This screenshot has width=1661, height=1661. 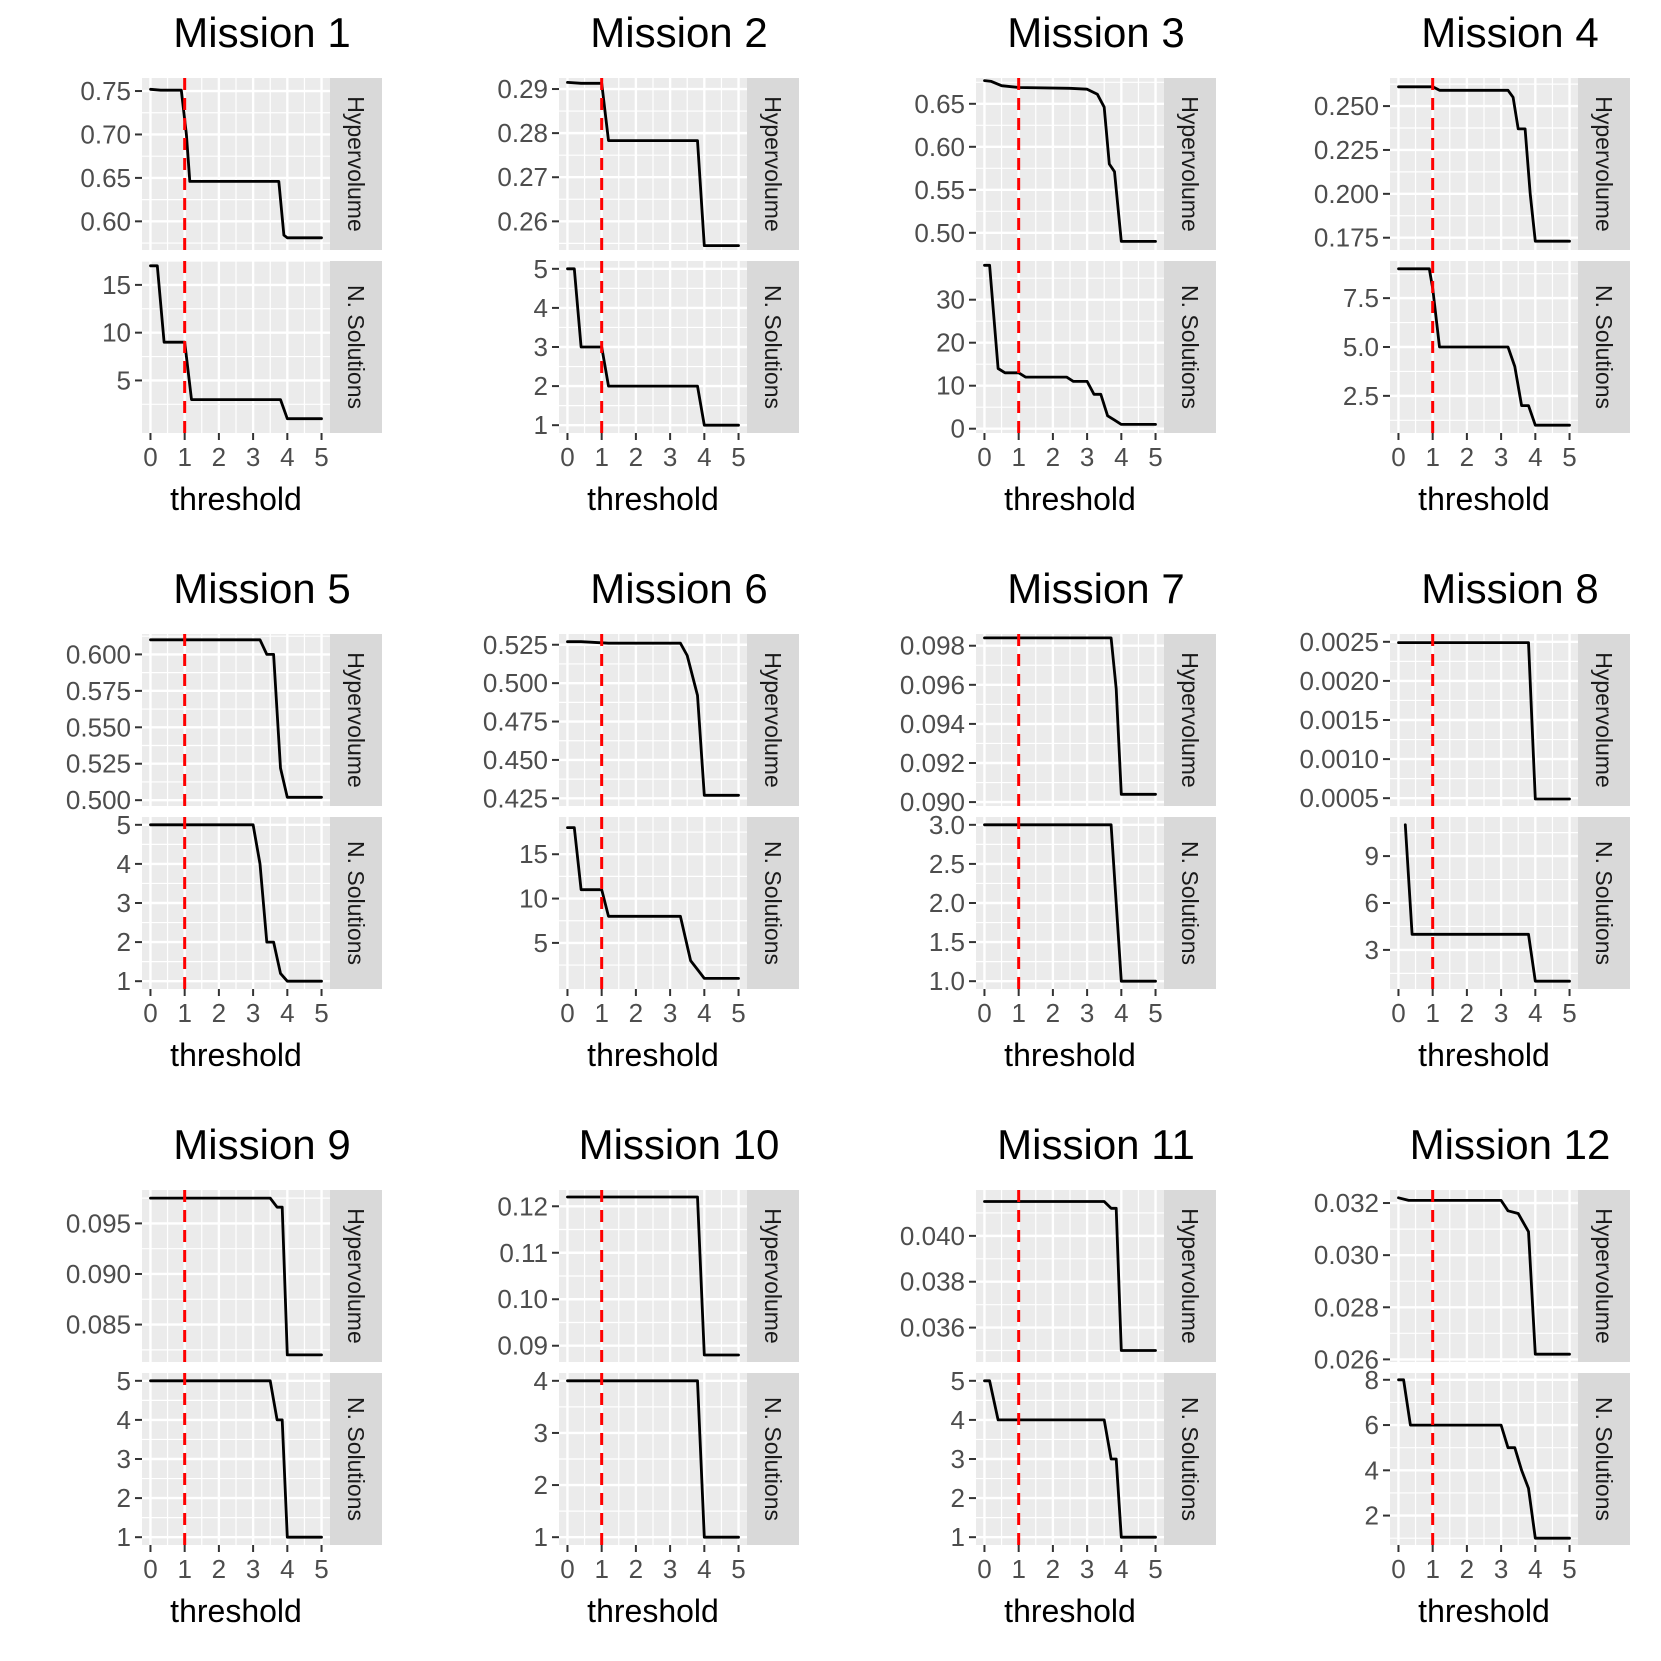 I want to click on facet-panel-n-solutions: 2.5 5.0 7.5 N. Solutions 0 1 2 3 4 5 threshold, so click(x=1486, y=389).